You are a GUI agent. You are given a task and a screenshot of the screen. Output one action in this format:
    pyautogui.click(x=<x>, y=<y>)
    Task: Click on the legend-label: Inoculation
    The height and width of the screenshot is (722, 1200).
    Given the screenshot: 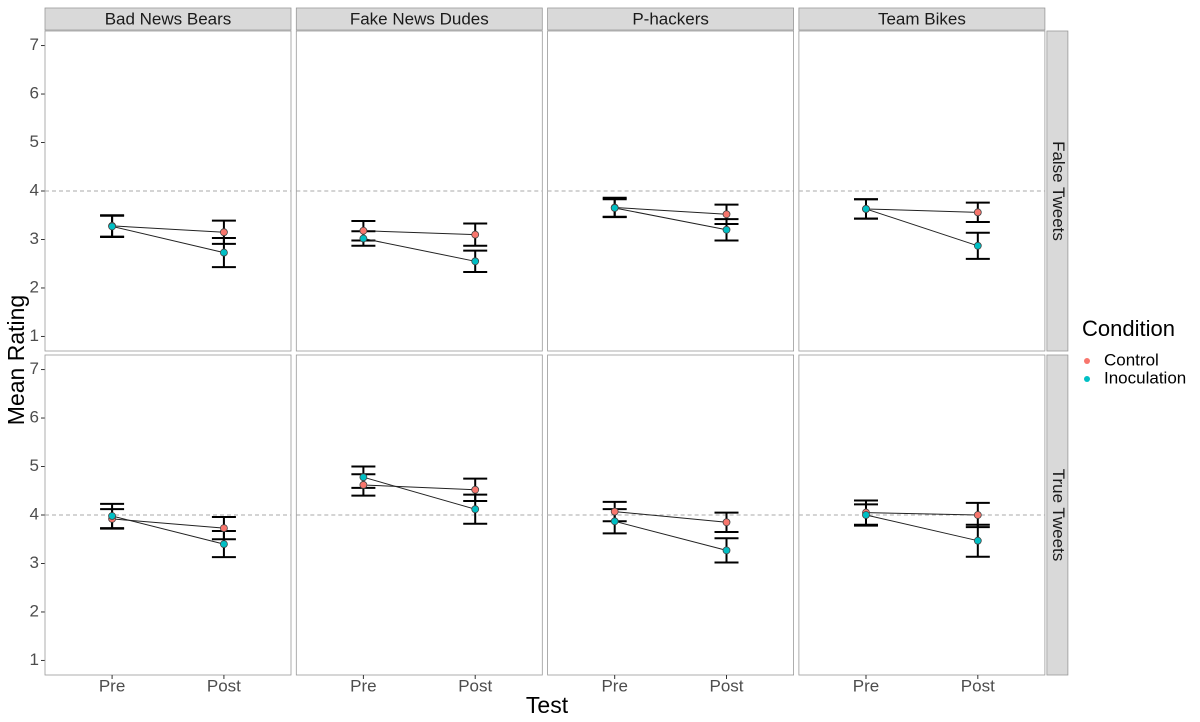 What is the action you would take?
    pyautogui.click(x=1145, y=377)
    